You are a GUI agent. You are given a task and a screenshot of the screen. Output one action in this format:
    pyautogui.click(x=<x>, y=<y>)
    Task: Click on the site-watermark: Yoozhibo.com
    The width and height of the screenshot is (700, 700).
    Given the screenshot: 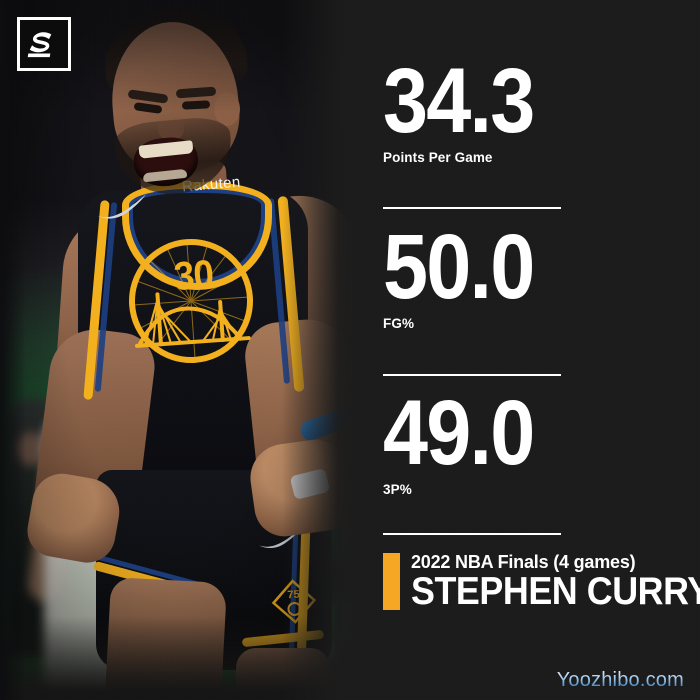 What is the action you would take?
    pyautogui.click(x=620, y=680)
    